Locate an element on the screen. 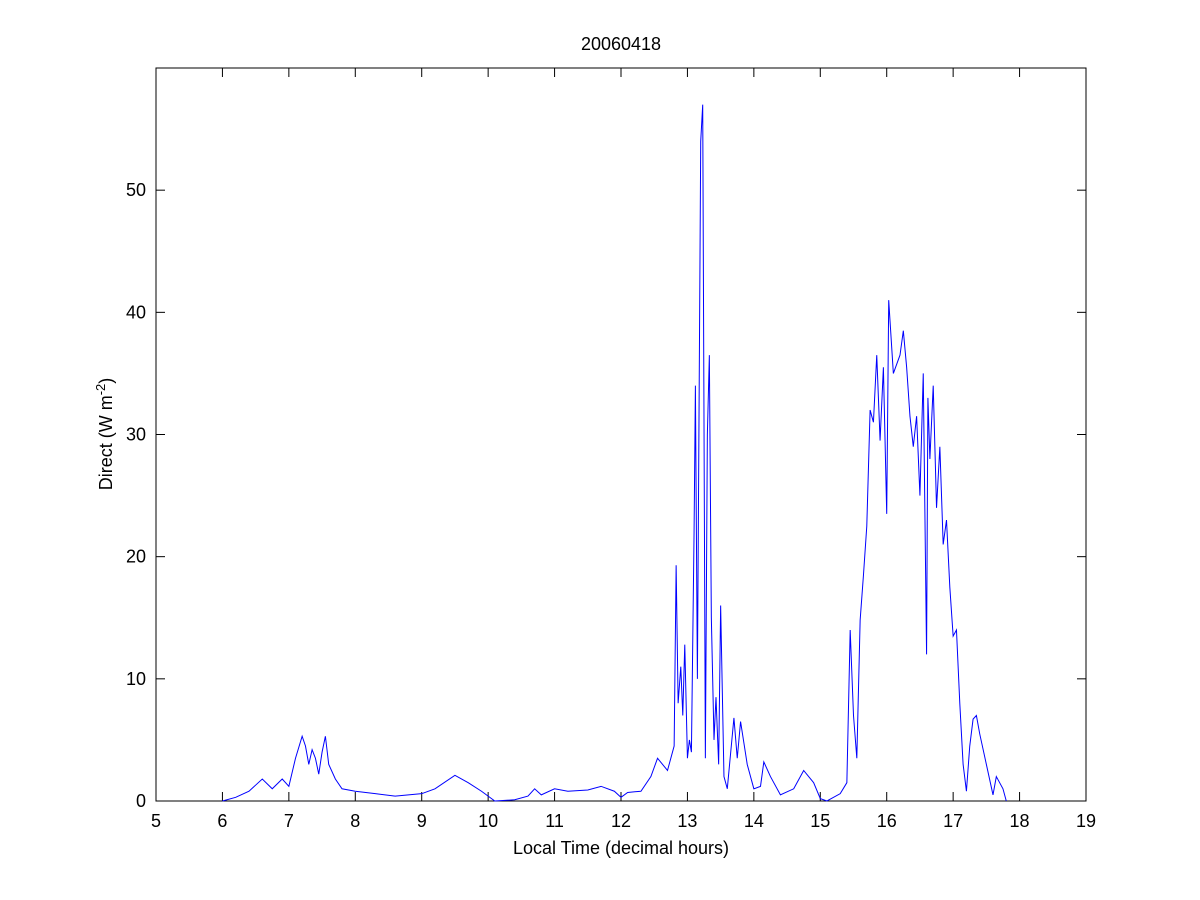 Image resolution: width=1200 pixels, height=900 pixels. y-tick-label: 50 is located at coordinates (136, 190).